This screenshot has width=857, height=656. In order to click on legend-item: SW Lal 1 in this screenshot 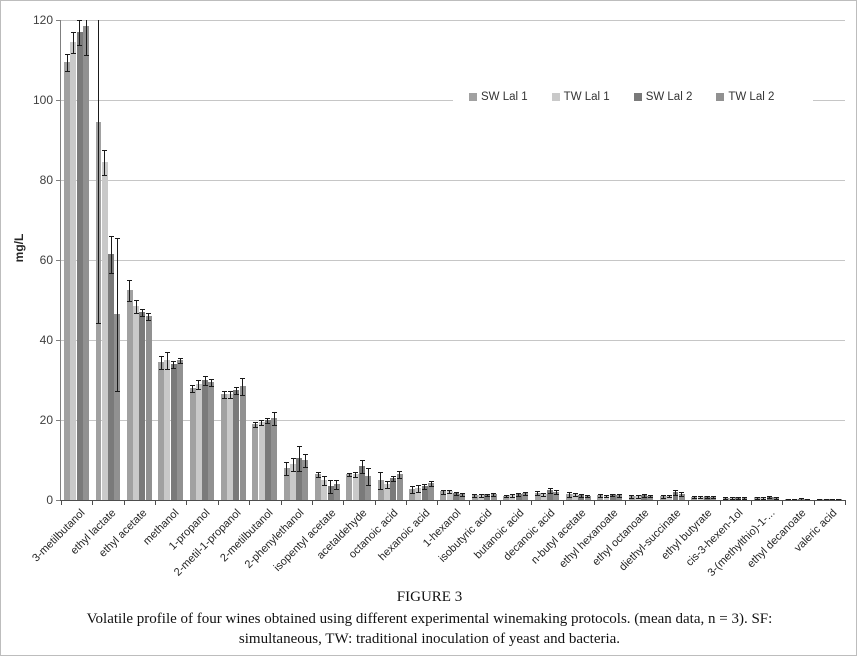, I will do `click(498, 97)`.